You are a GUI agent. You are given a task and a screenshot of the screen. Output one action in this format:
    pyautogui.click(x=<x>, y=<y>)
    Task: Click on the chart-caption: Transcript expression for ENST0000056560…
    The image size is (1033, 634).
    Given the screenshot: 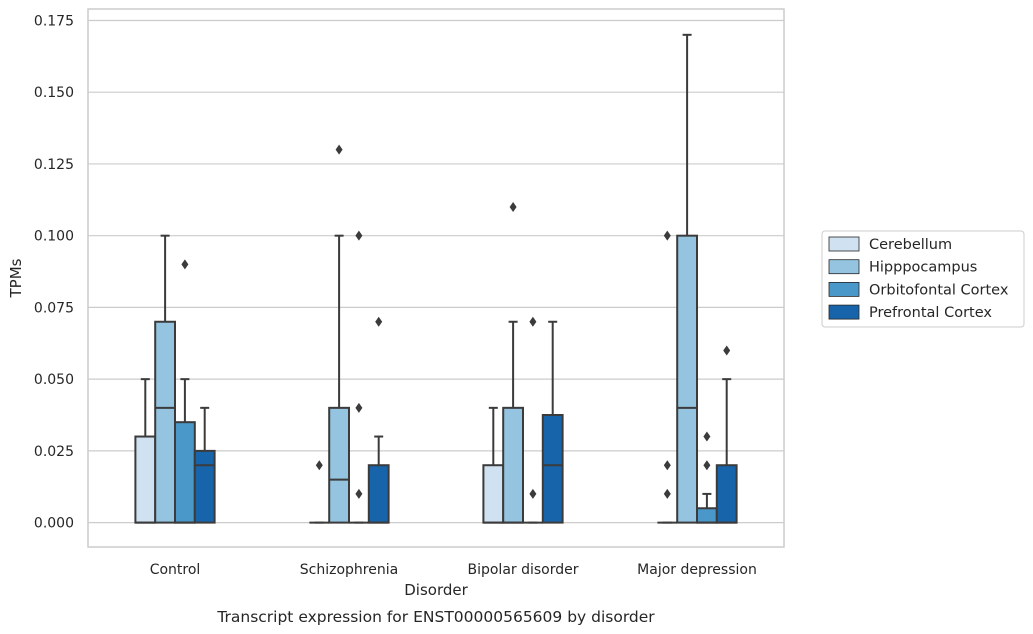 What is the action you would take?
    pyautogui.click(x=435, y=617)
    